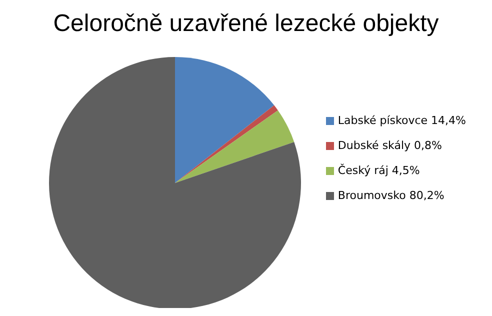 This screenshot has width=492, height=316. What do you see at coordinates (246, 24) in the screenshot?
I see `chart-title: Celoročně uzavřené lezecké objekty` at bounding box center [246, 24].